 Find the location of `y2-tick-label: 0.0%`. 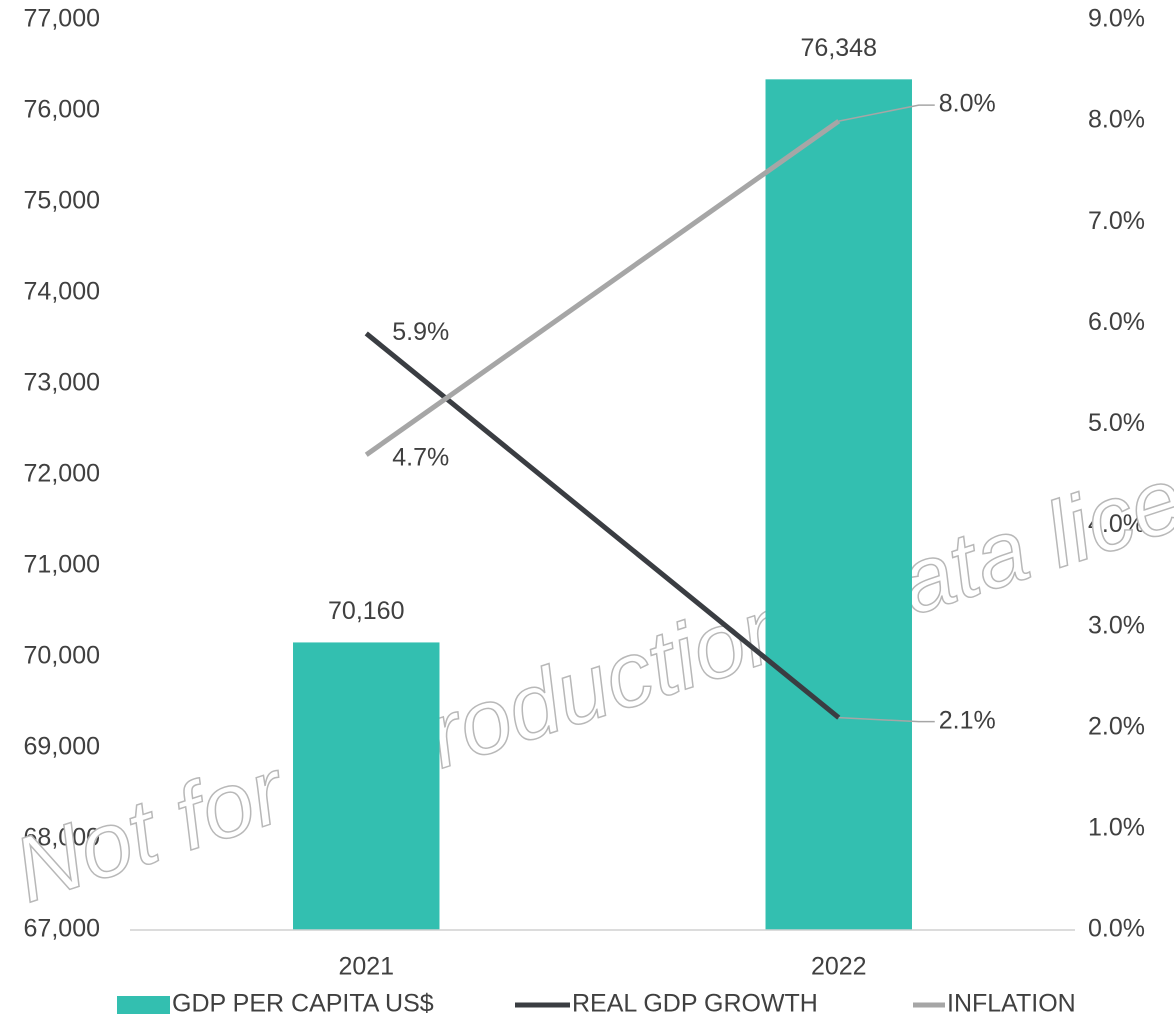

y2-tick-label: 0.0% is located at coordinates (1116, 929).